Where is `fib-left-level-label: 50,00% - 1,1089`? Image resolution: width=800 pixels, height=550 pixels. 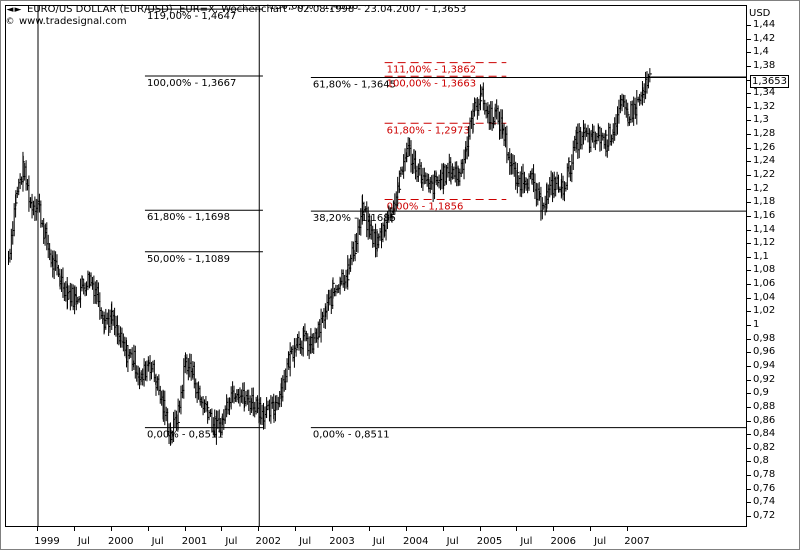
fib-left-level-label: 50,00% - 1,1089 is located at coordinates (188, 259).